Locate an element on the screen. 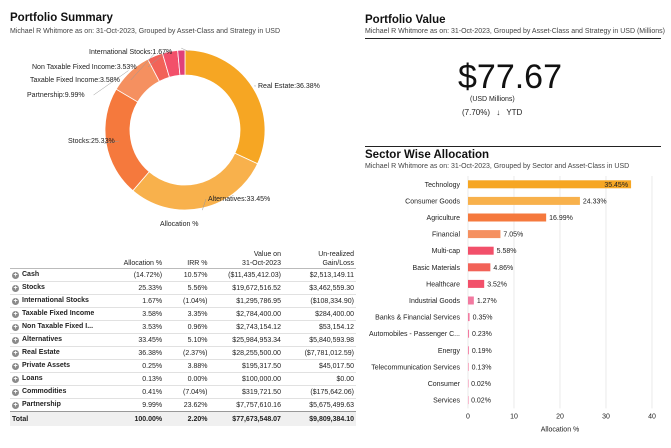 This screenshot has width=671, height=448. allocation-cell: 33.45% is located at coordinates (150, 340).